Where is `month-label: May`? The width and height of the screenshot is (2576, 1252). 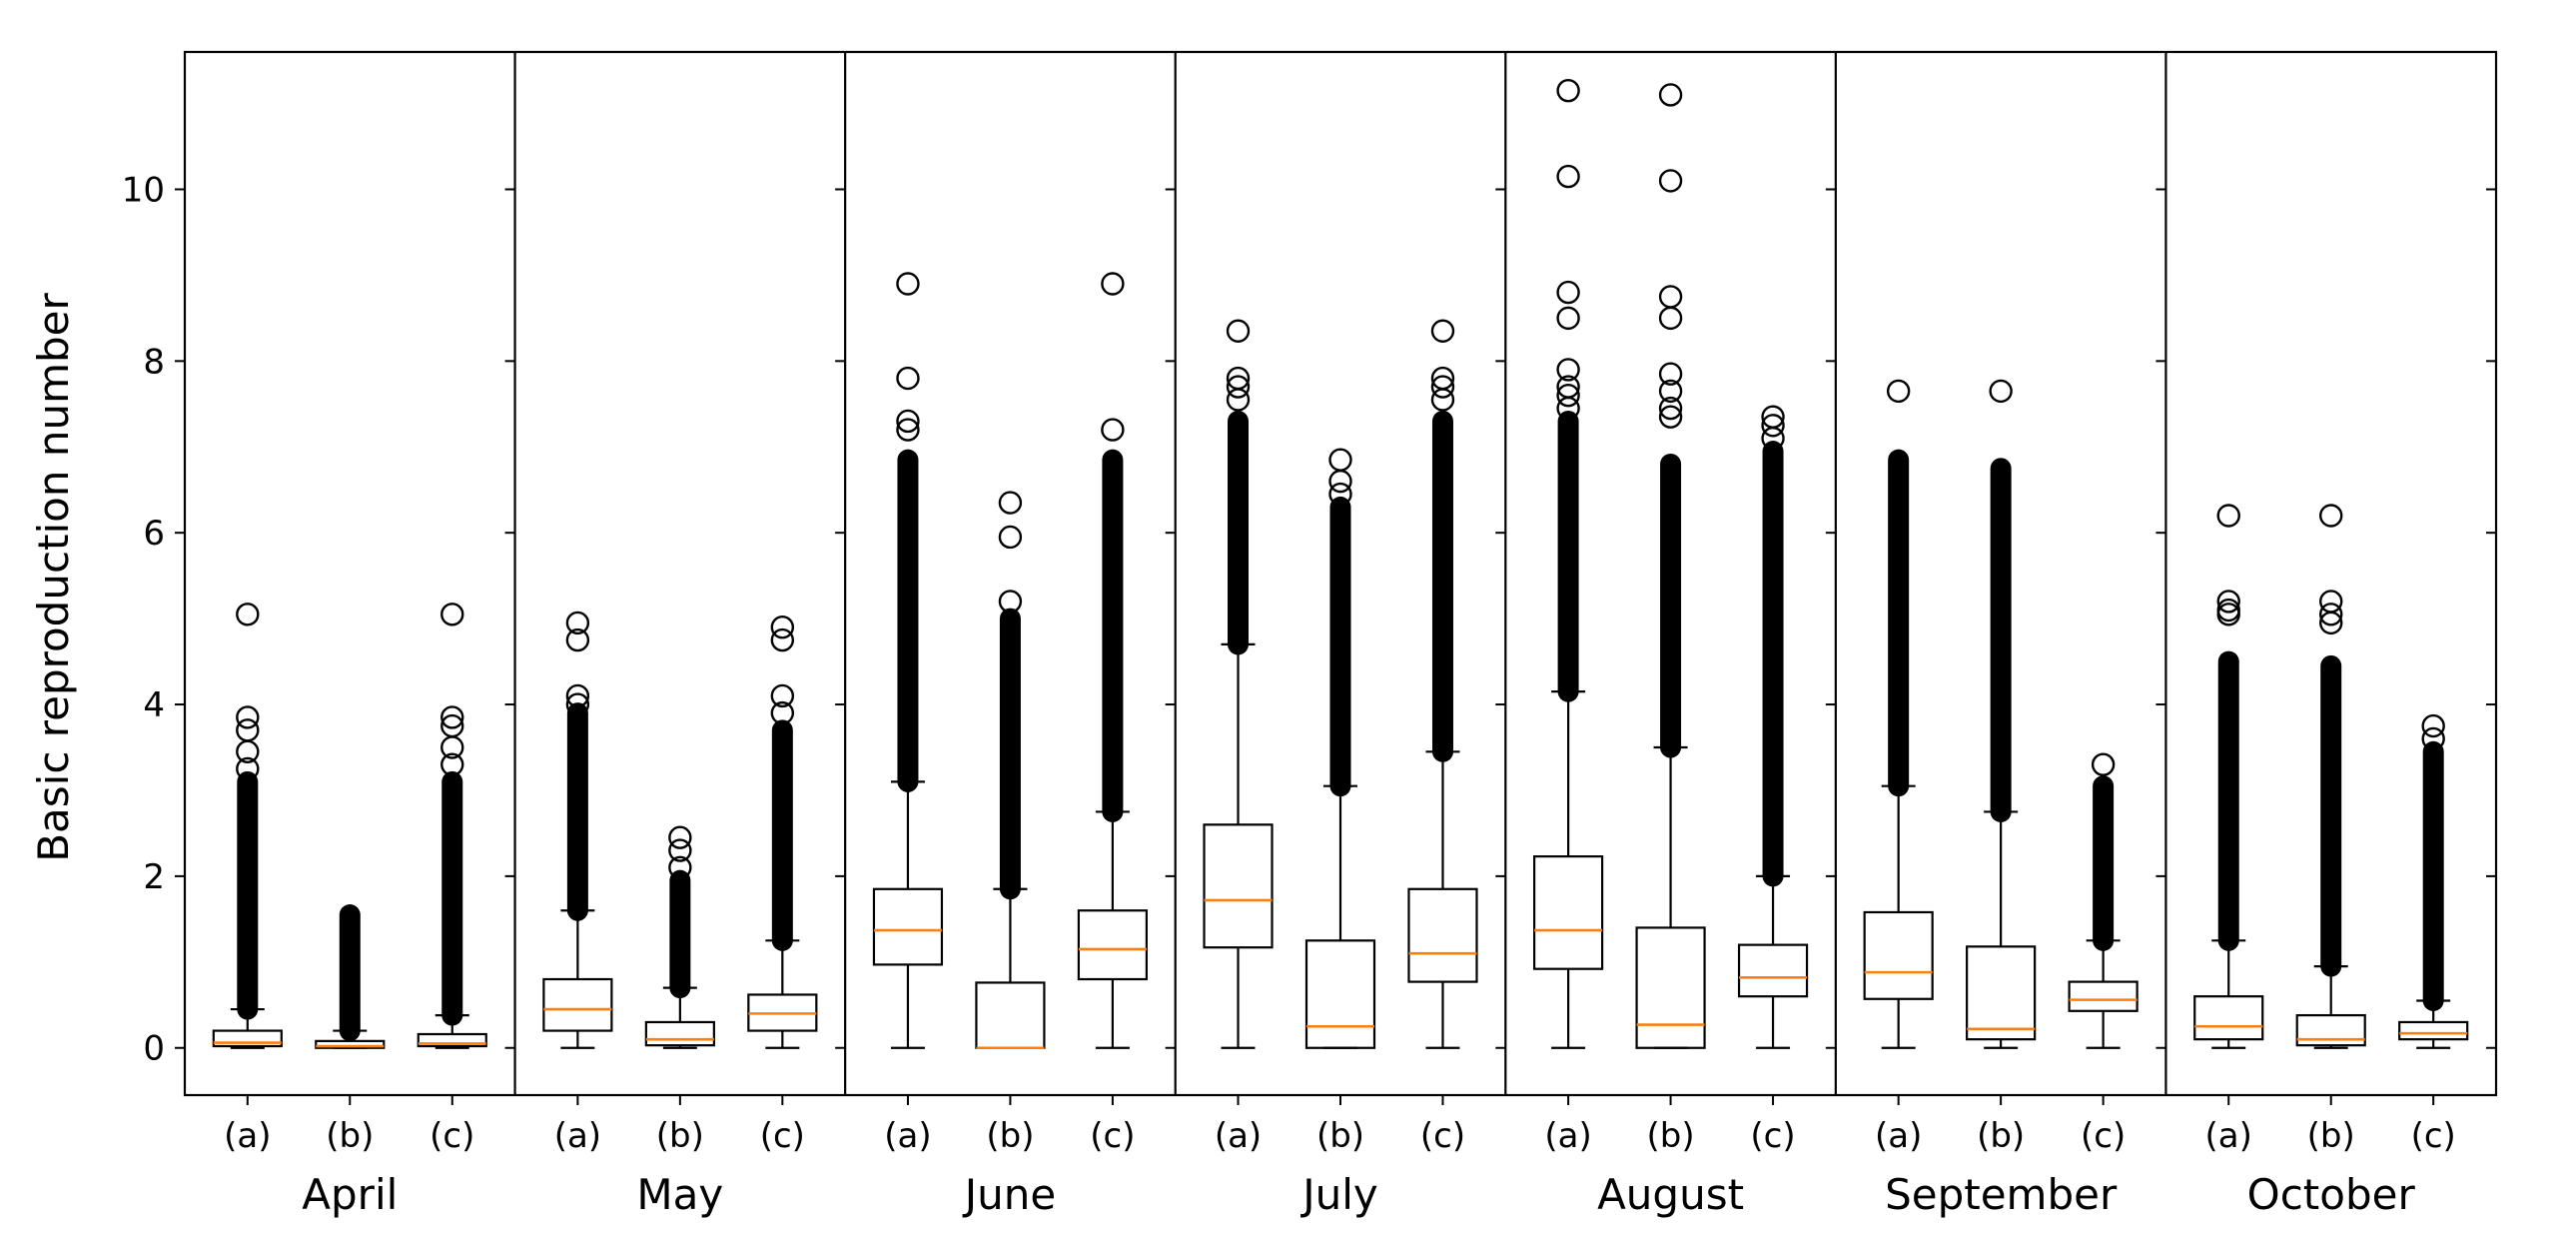
month-label: May is located at coordinates (680, 1194).